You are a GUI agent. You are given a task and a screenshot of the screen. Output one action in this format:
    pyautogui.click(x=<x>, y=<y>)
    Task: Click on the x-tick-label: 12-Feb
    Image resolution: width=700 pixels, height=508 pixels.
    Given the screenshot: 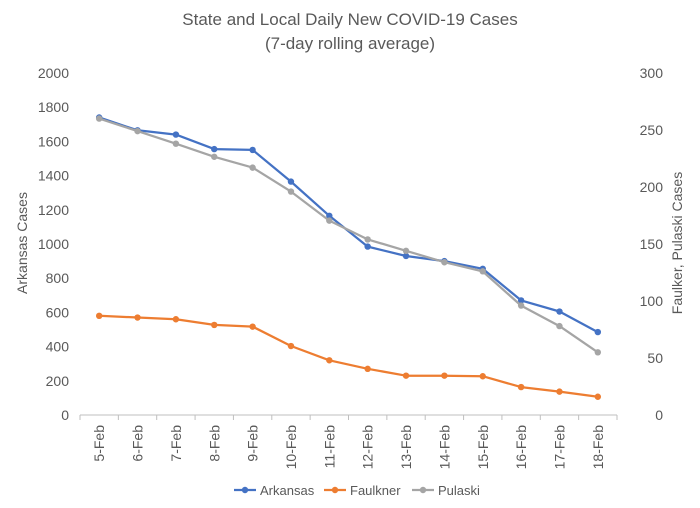 What is the action you would take?
    pyautogui.click(x=368, y=447)
    